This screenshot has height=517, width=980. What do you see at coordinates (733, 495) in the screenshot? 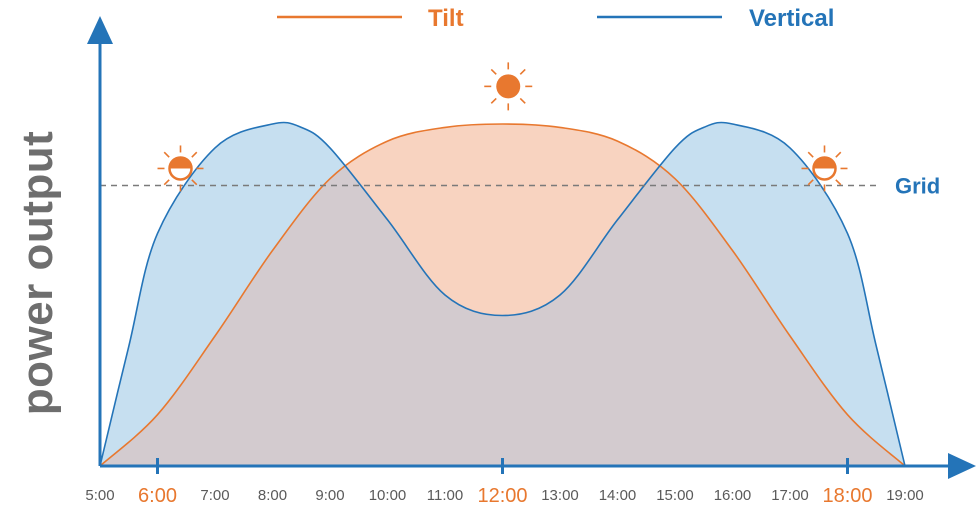
I see `tick-label-16-00: 16:00` at bounding box center [733, 495].